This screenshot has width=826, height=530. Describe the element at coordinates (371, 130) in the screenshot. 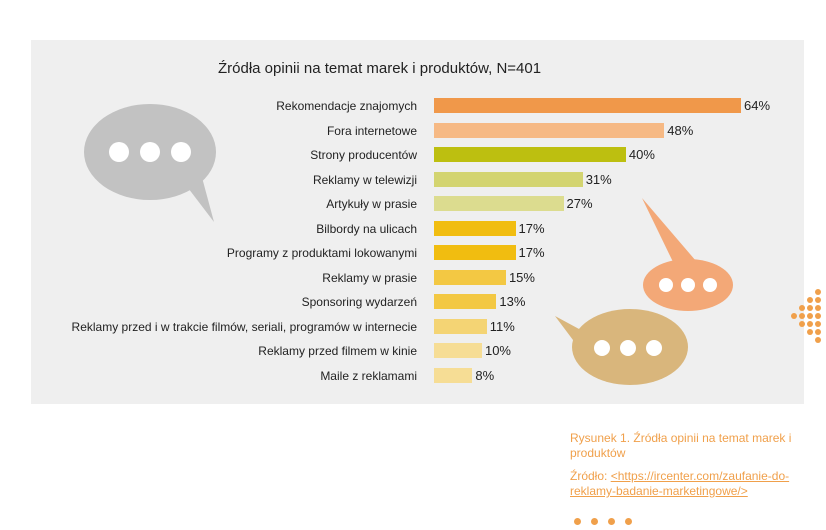

I see `category-label: Fora internetowe` at that location.